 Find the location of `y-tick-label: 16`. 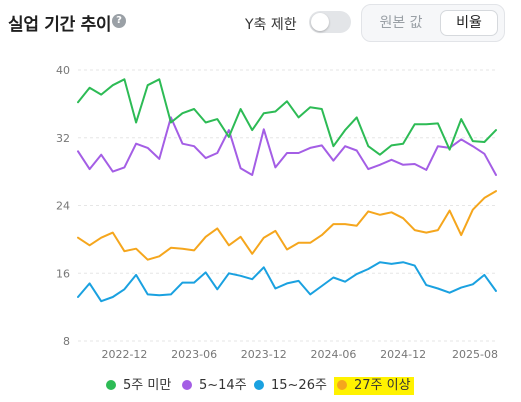

y-tick-label: 16 is located at coordinates (63, 273).